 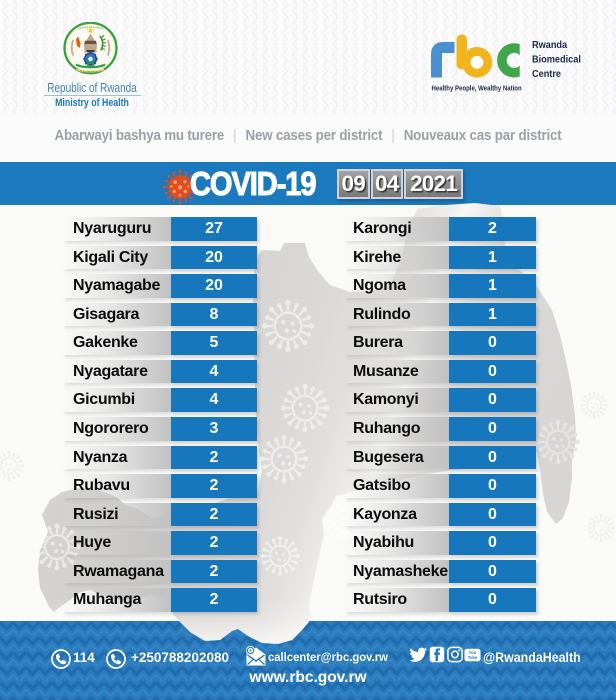 I want to click on svg-text: Biomedical, so click(x=556, y=60).